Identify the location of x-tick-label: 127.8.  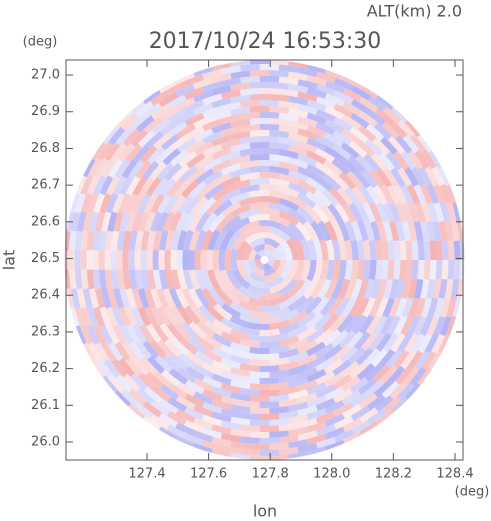
(270, 474).